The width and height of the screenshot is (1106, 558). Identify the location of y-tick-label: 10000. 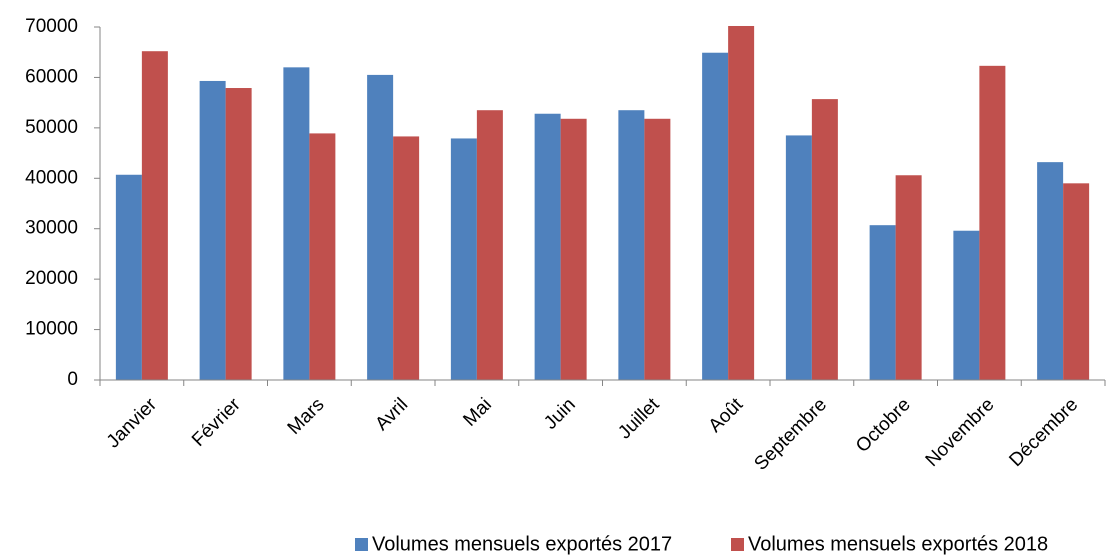
(51, 329).